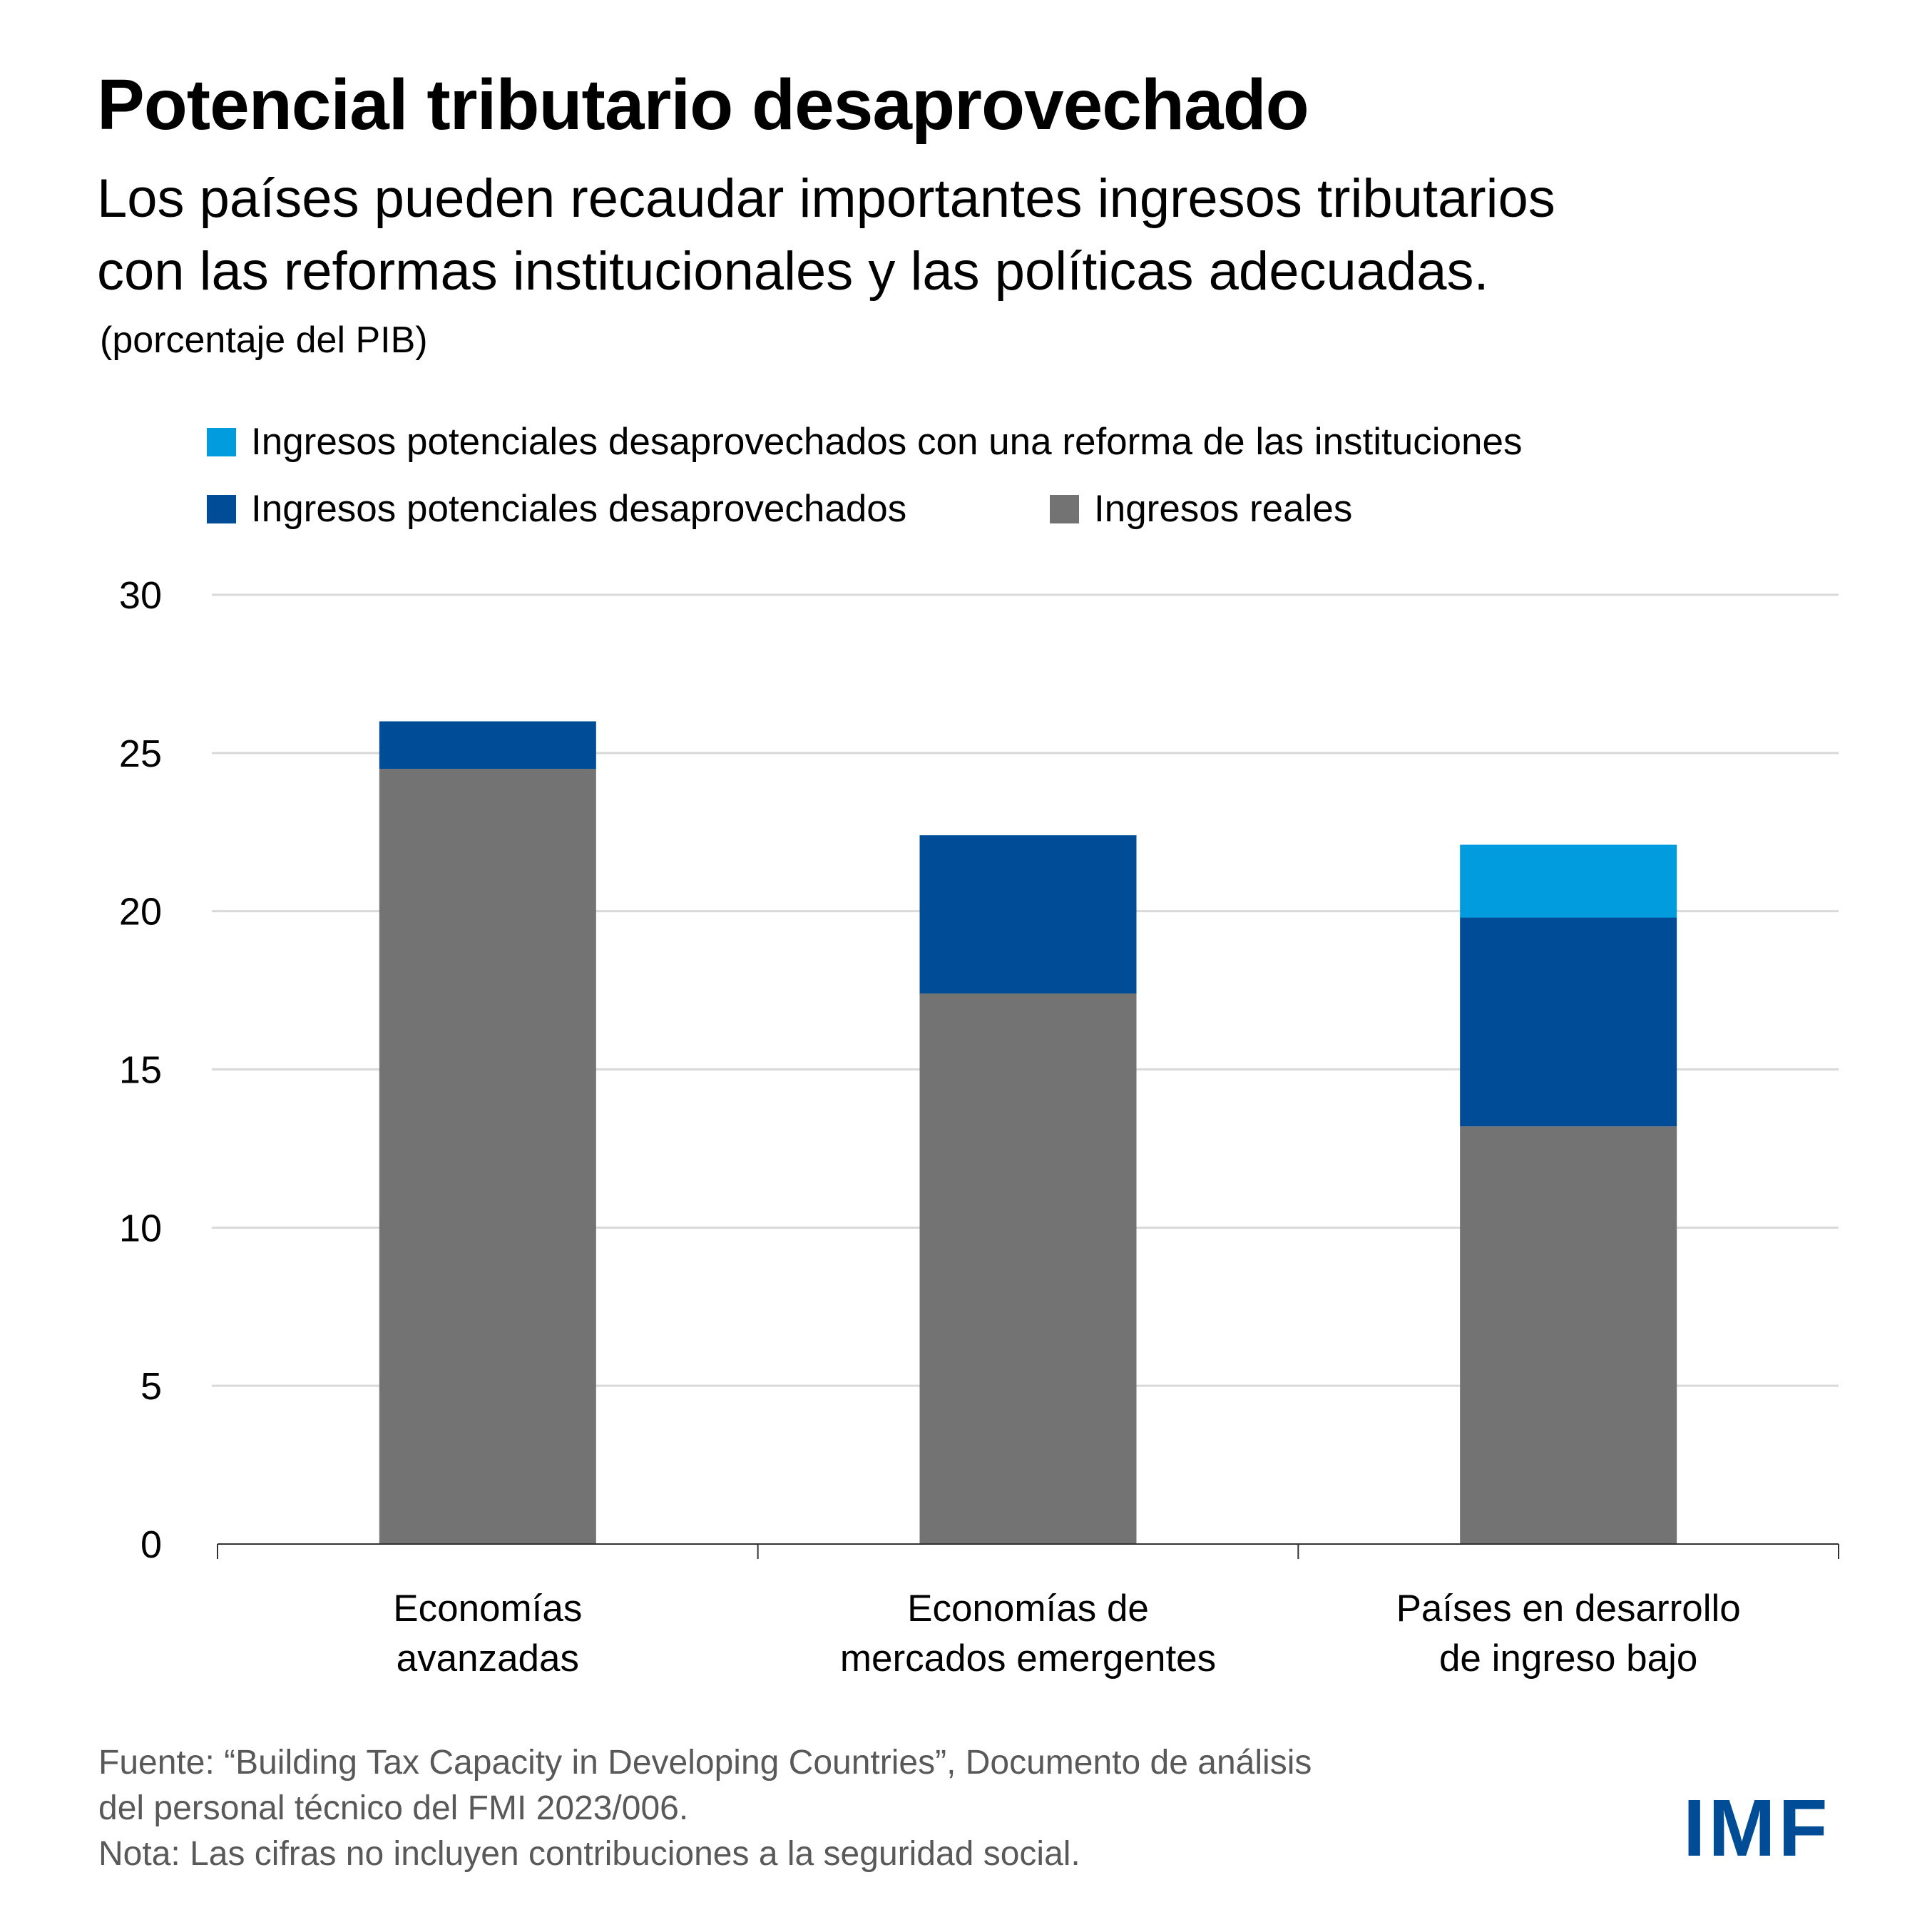 Image resolution: width=1932 pixels, height=1932 pixels. Describe the element at coordinates (703, 105) in the screenshot. I see `chart-title: Potencial tributario desaprovechado` at that location.